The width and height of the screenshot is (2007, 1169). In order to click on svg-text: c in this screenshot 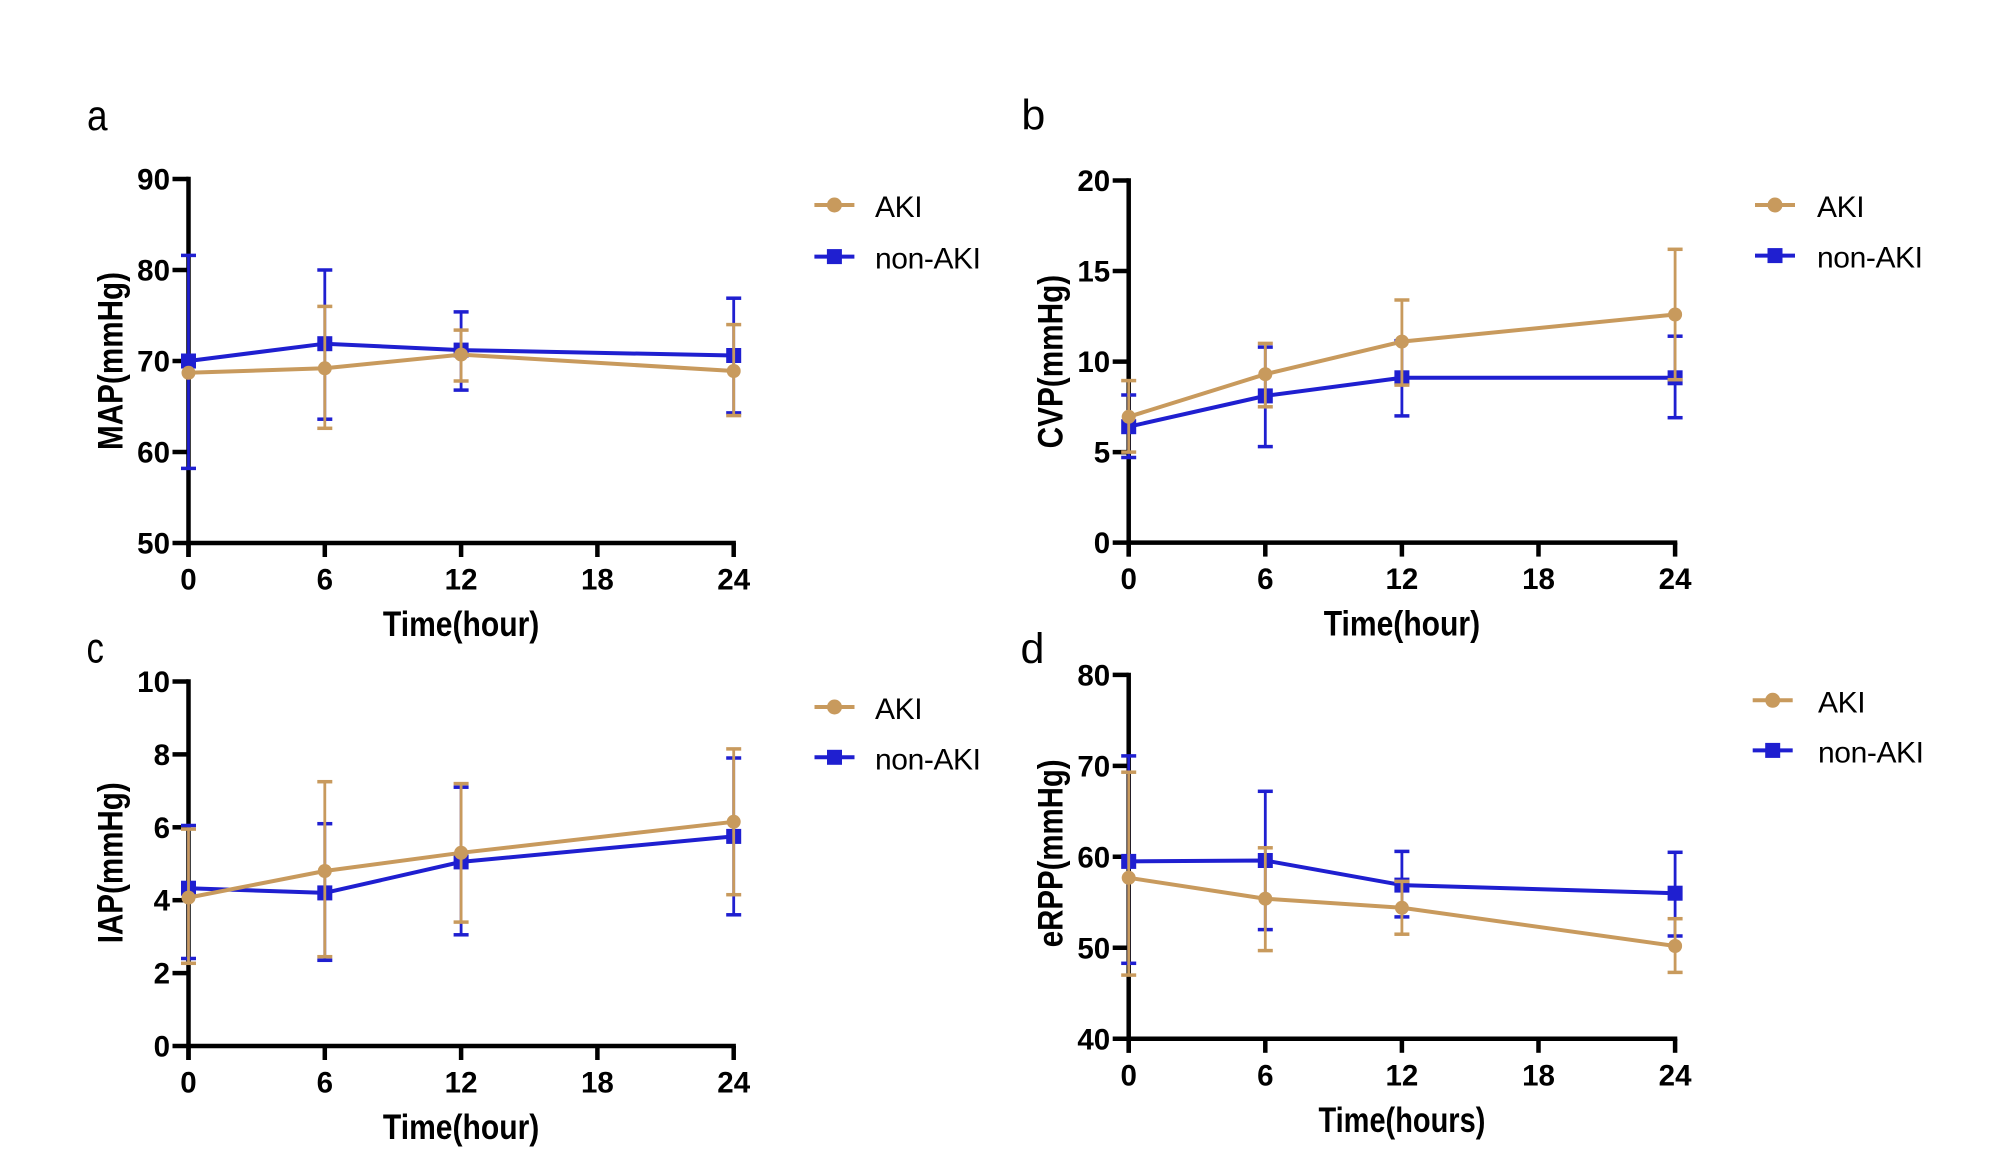, I will do `click(95, 648)`.